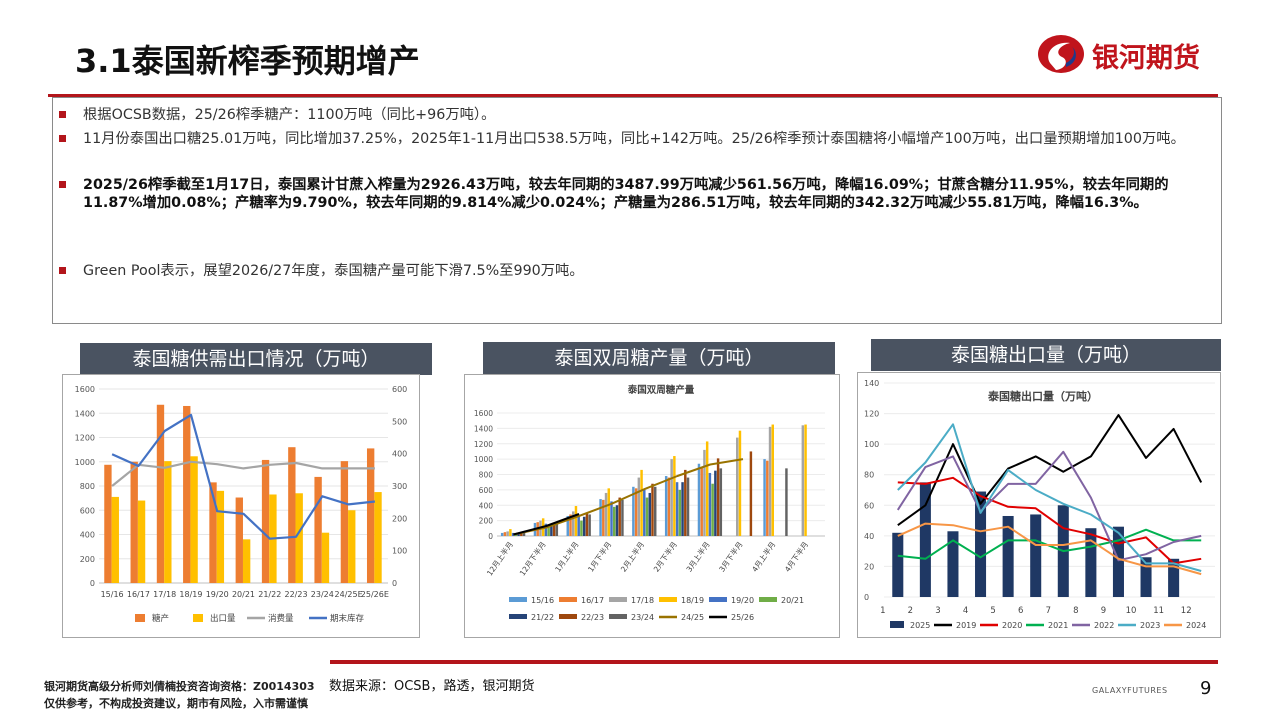 The image size is (1280, 720). What do you see at coordinates (796, 556) in the screenshot?
I see `x-tick-label: 4月下半月` at bounding box center [796, 556].